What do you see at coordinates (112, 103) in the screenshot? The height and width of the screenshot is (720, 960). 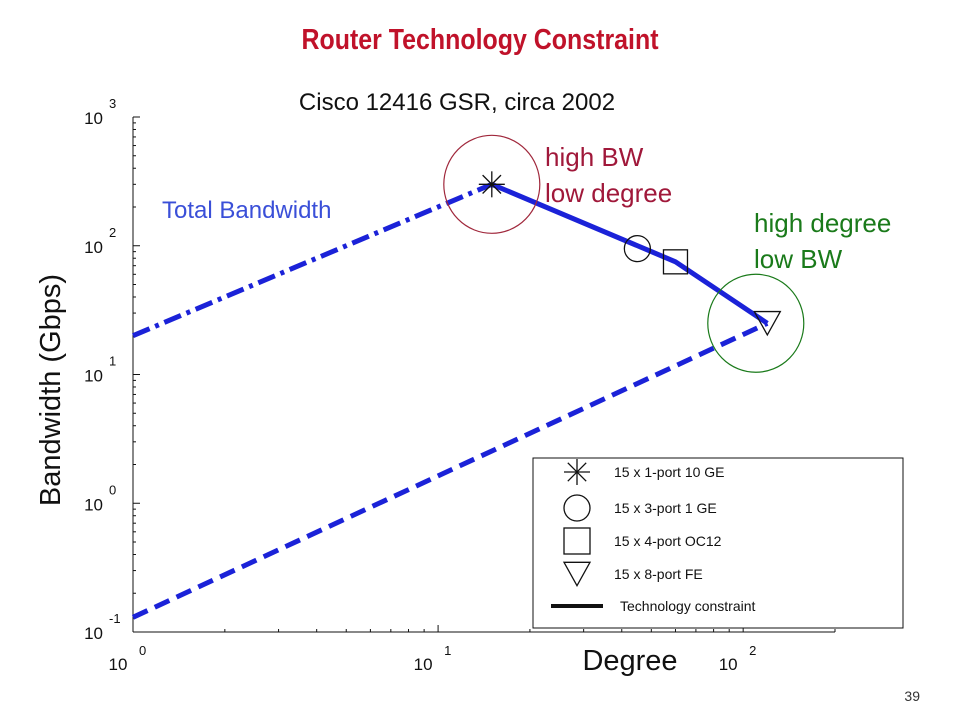 I see `y-tick-exponent: 3` at bounding box center [112, 103].